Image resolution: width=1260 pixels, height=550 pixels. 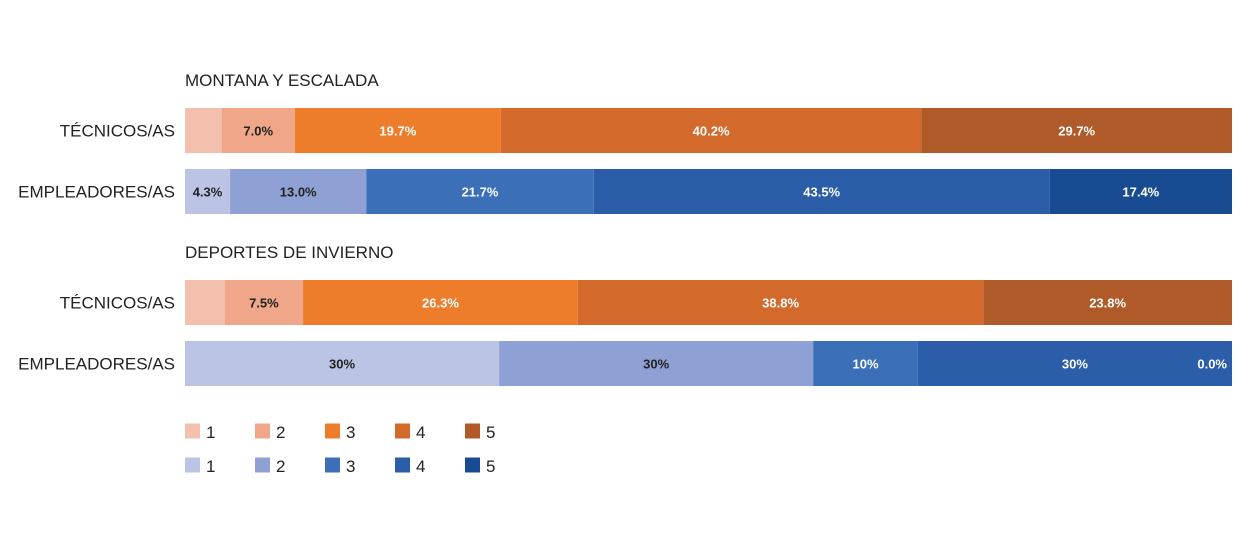 I want to click on segment-value-label: 7.0%, so click(x=258, y=131).